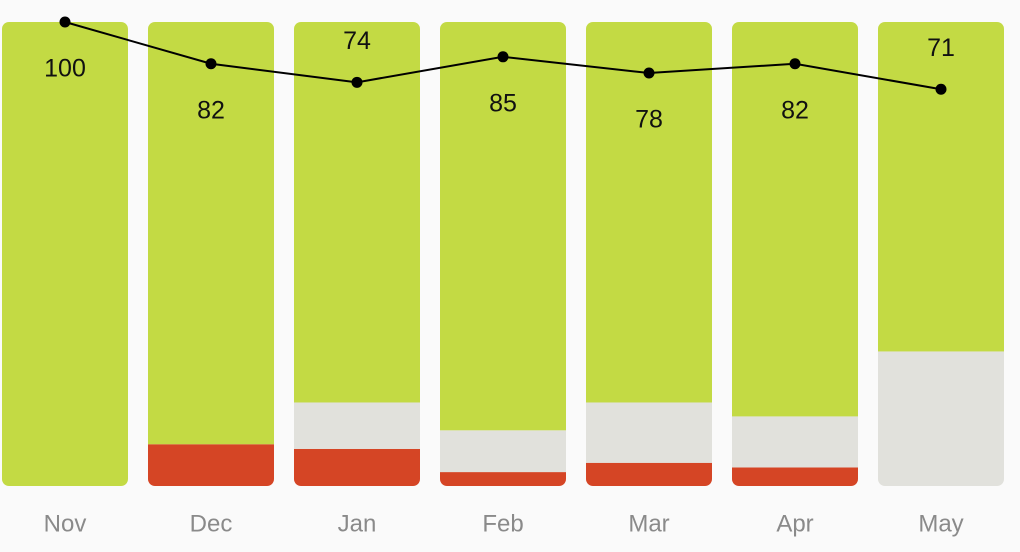 The width and height of the screenshot is (1020, 552). I want to click on x-tick-label: Nov, so click(65, 523).